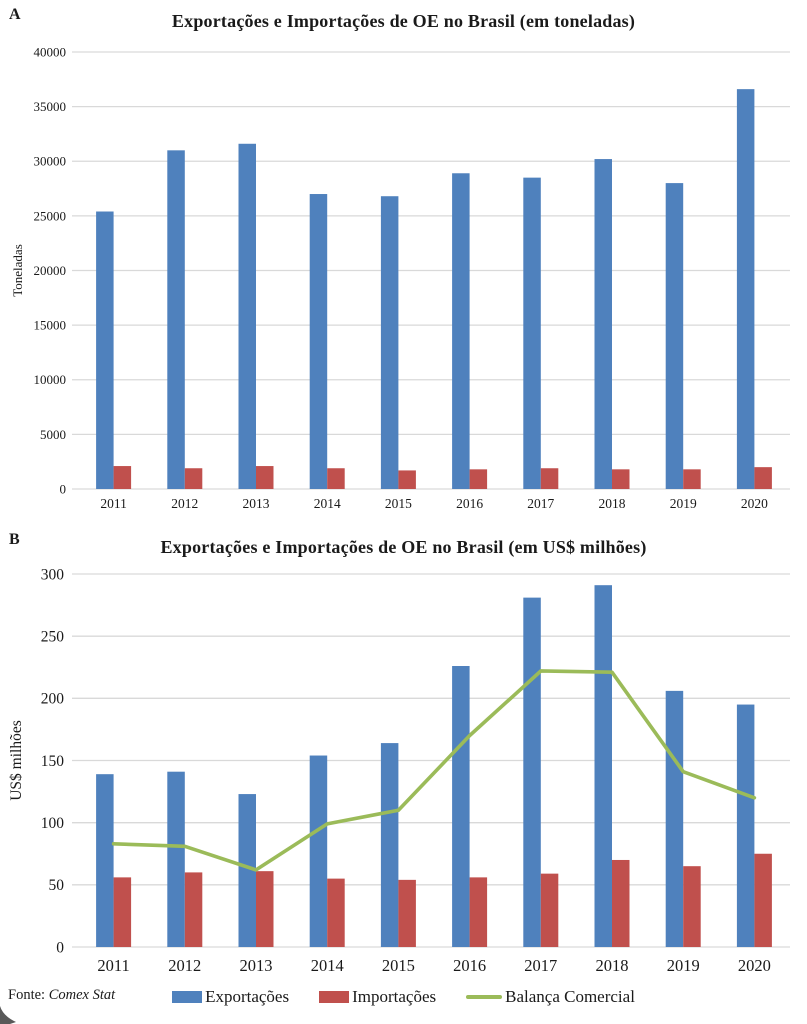 This screenshot has height=1024, width=807. Describe the element at coordinates (57, 885) in the screenshot. I see `y-tick-label: 50` at that location.